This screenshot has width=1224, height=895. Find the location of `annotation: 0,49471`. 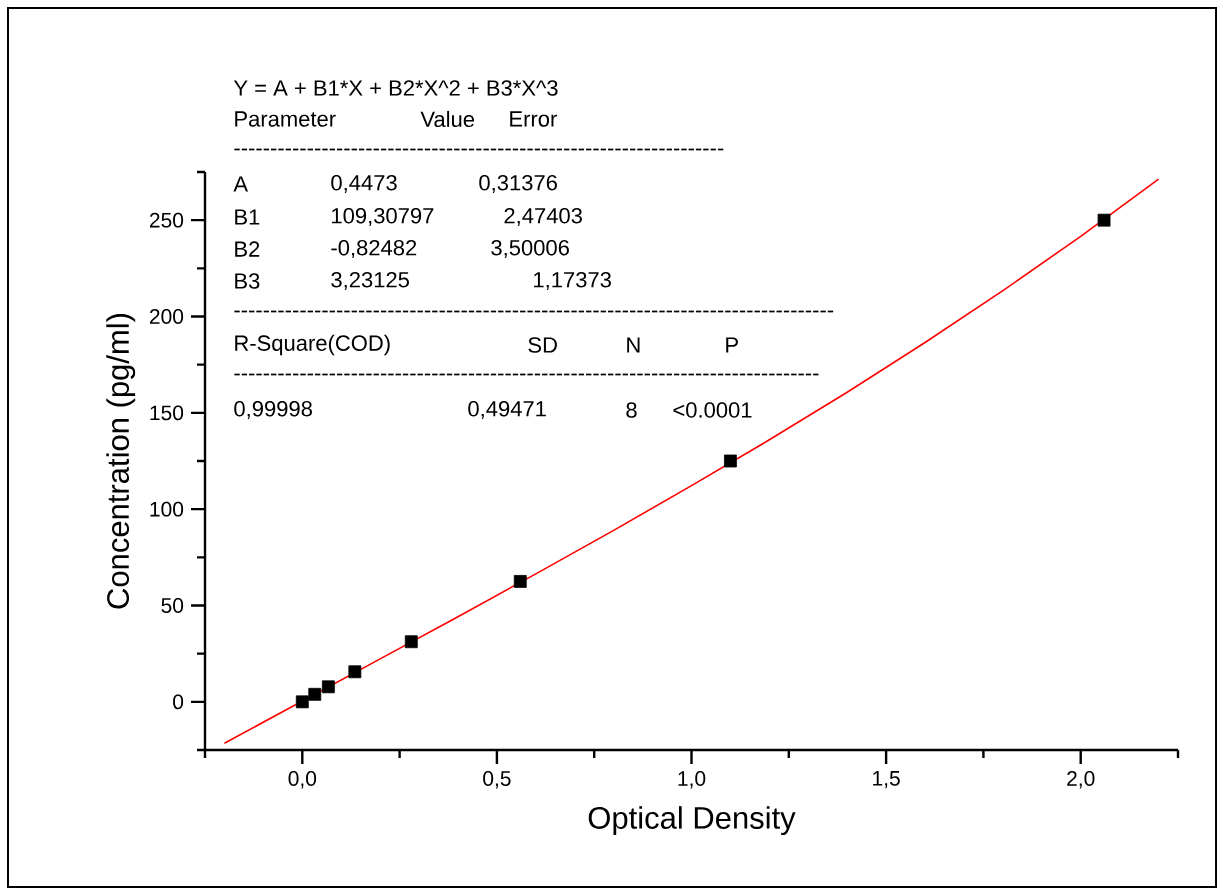

annotation: 0,49471 is located at coordinates (507, 410).